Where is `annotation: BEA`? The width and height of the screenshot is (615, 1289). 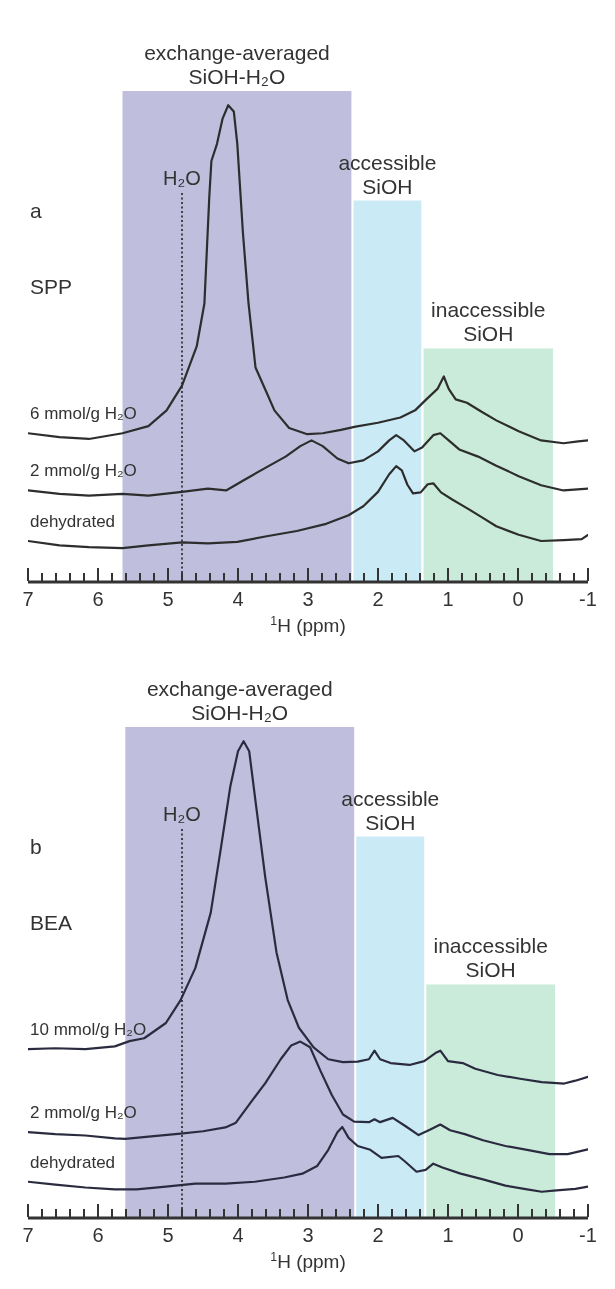 annotation: BEA is located at coordinates (51, 923).